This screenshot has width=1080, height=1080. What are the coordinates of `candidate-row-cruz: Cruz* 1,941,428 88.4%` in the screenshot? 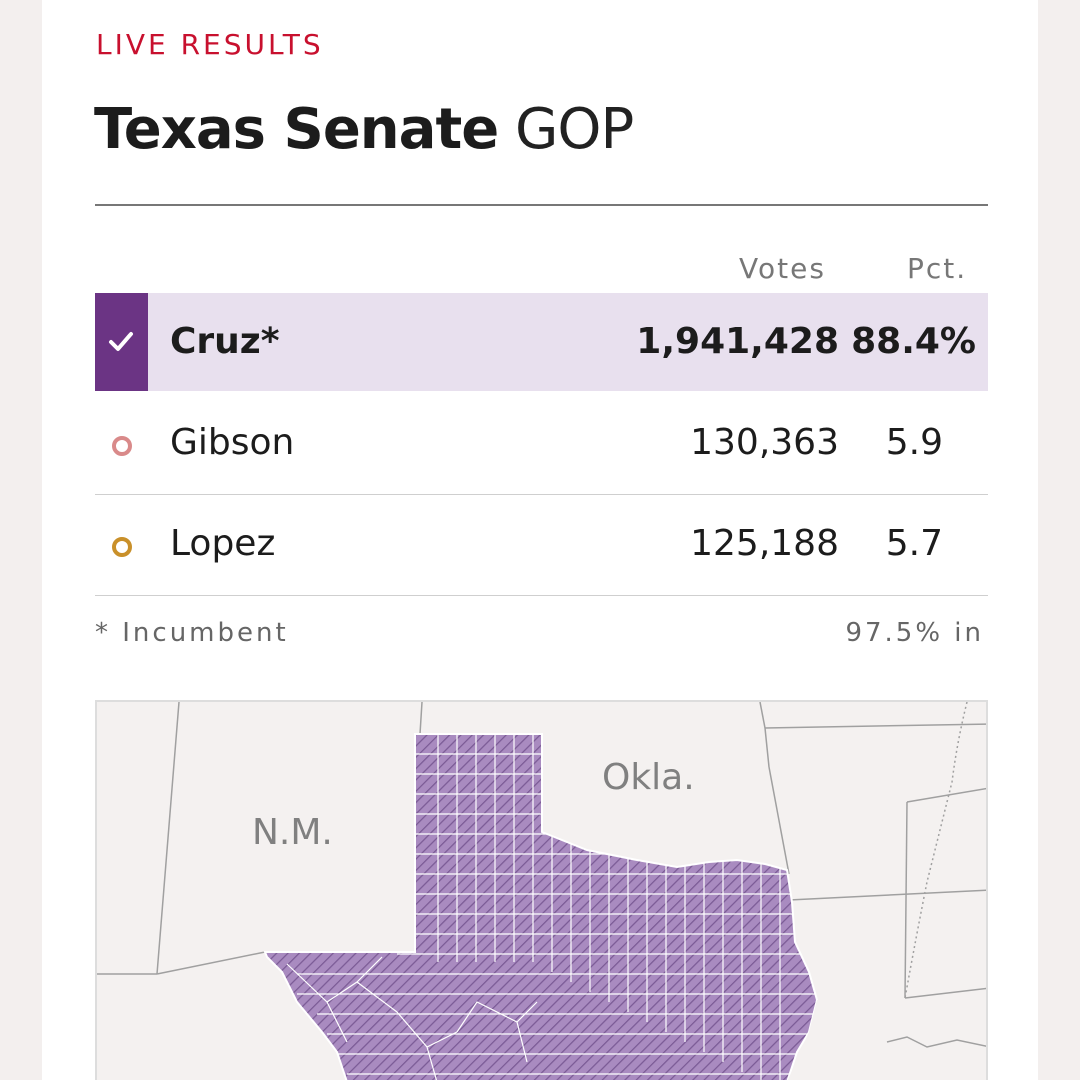 It's located at (541, 342).